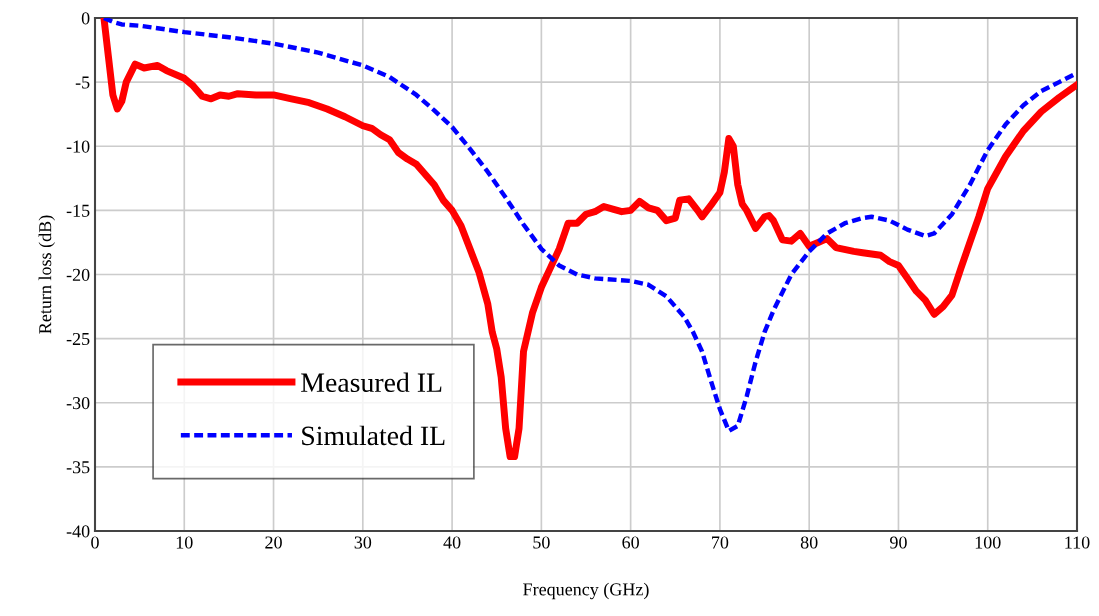 Image resolution: width=1099 pixels, height=616 pixels. Describe the element at coordinates (85, 18) in the screenshot. I see `y-tick-label: 0` at that location.